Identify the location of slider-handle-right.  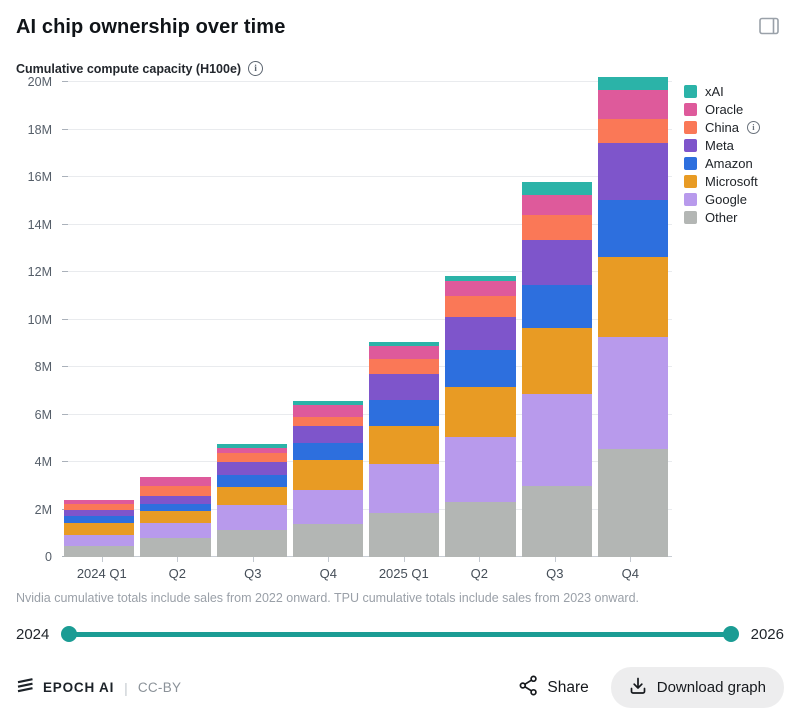
(730, 634).